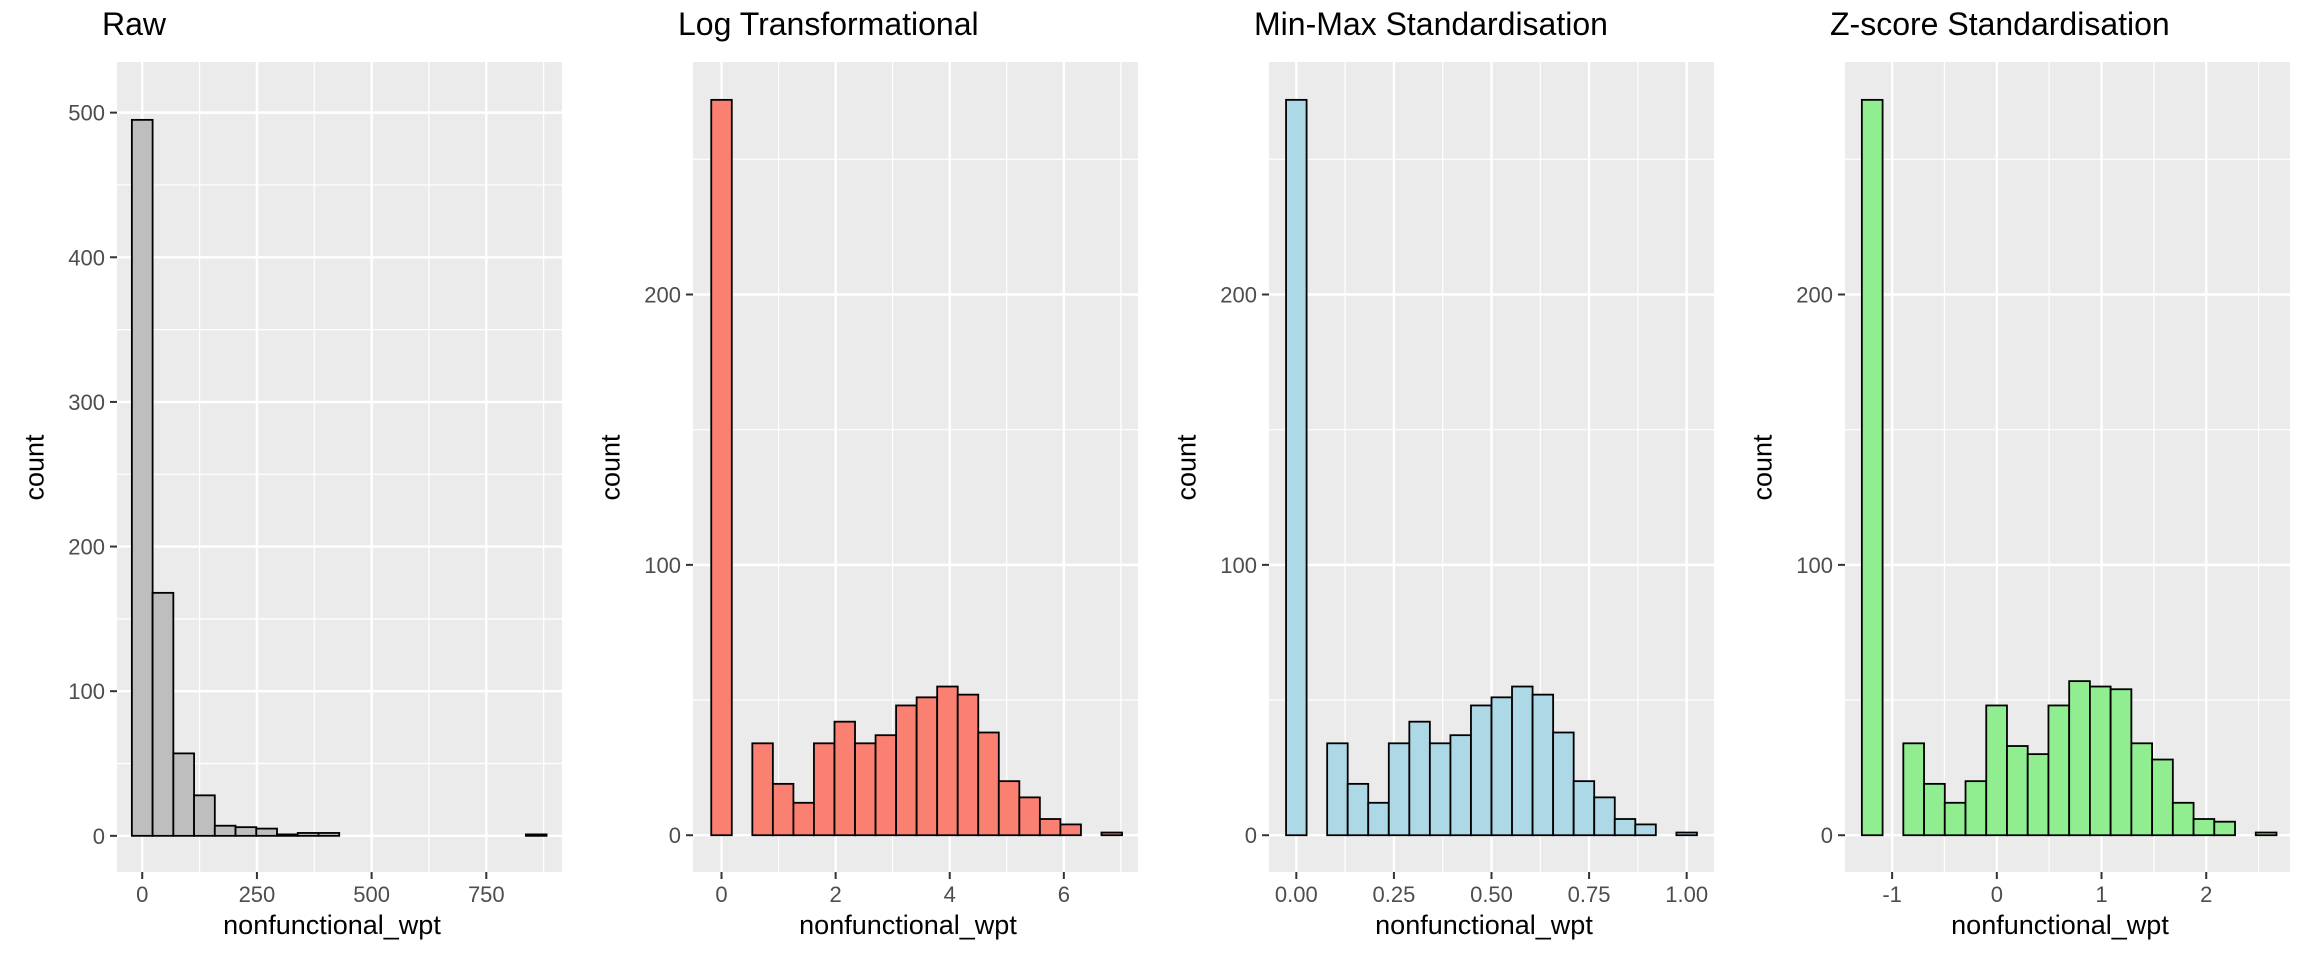 The height and width of the screenshot is (960, 2304). What do you see at coordinates (86, 113) in the screenshot?
I see `y-tick-label: 500` at bounding box center [86, 113].